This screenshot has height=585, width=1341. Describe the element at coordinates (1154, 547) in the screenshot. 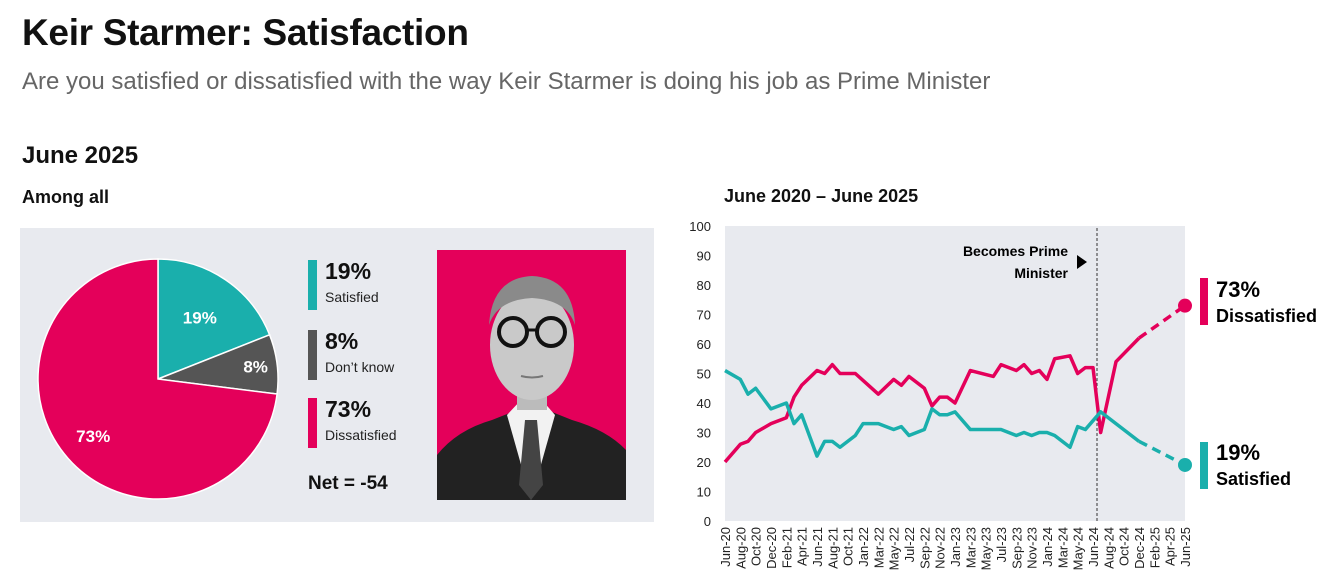

I see `x-tick-label: Feb-25` at that location.